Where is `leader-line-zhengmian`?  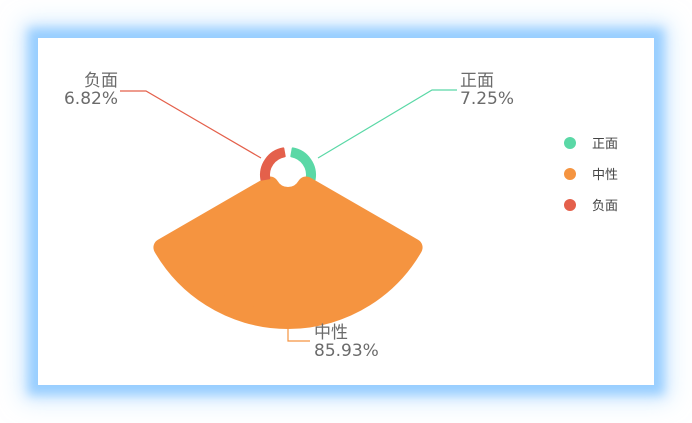 leader-line-zhengmian is located at coordinates (387, 124).